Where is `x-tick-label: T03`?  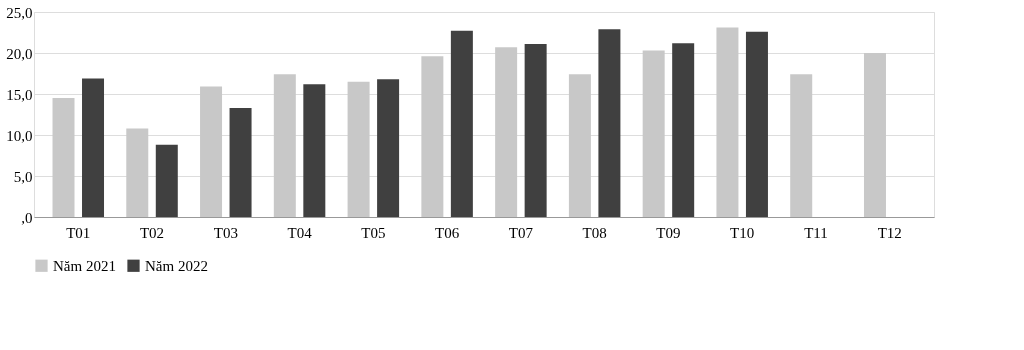 x-tick-label: T03 is located at coordinates (225, 232).